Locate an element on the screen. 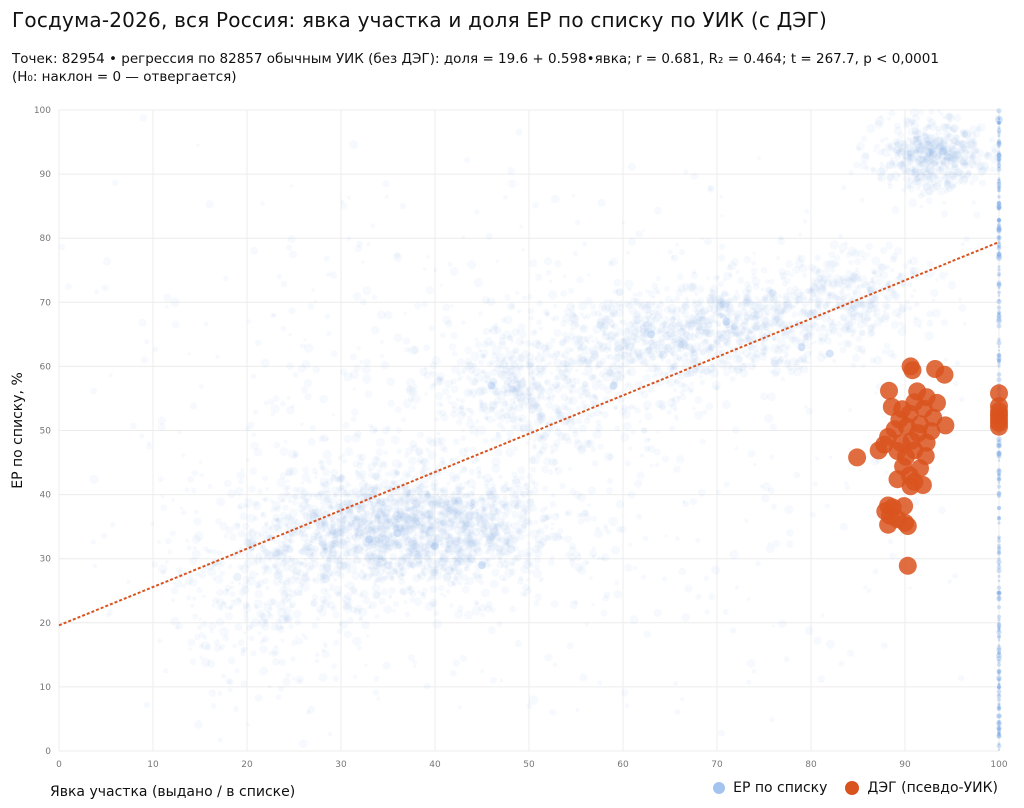 This screenshot has height=808, width=1024. y-tick-label: 30 is located at coordinates (46, 560).